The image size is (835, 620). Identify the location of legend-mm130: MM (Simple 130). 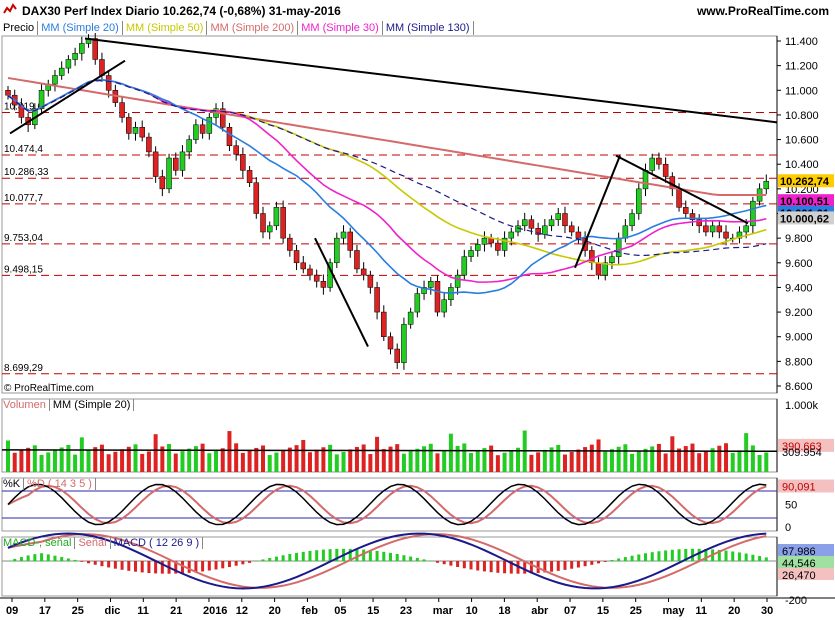
(428, 28).